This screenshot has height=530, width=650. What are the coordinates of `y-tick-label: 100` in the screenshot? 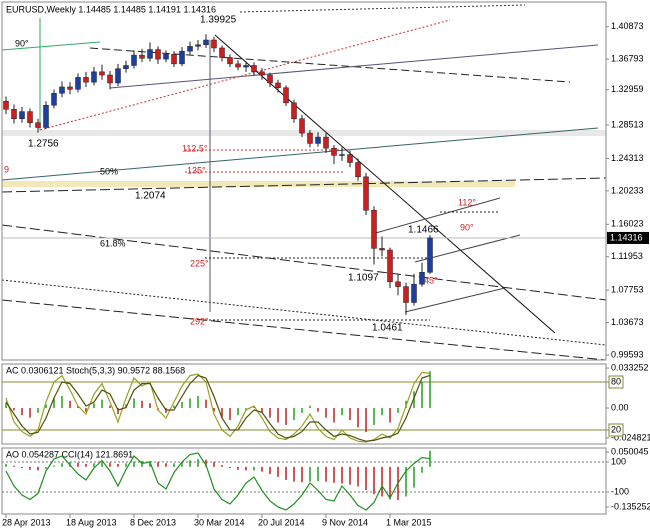 It's located at (618, 461).